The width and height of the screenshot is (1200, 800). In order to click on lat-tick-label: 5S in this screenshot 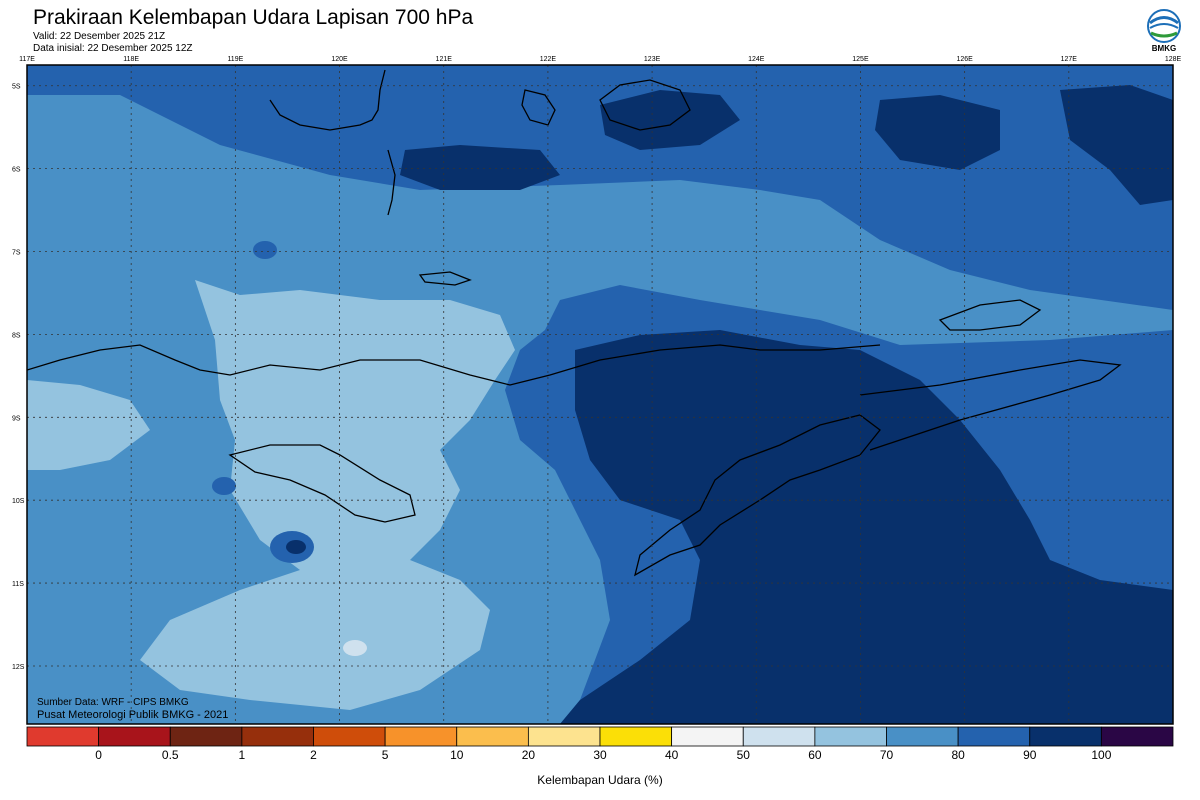, I will do `click(16, 87)`.